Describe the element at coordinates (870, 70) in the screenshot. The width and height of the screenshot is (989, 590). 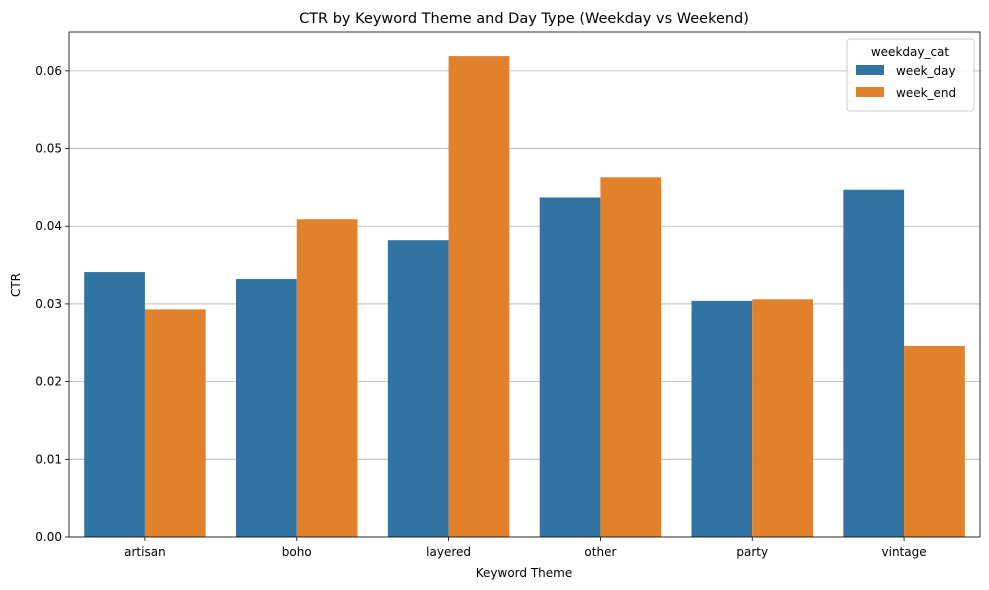
I see `legend-swatch-week-day` at that location.